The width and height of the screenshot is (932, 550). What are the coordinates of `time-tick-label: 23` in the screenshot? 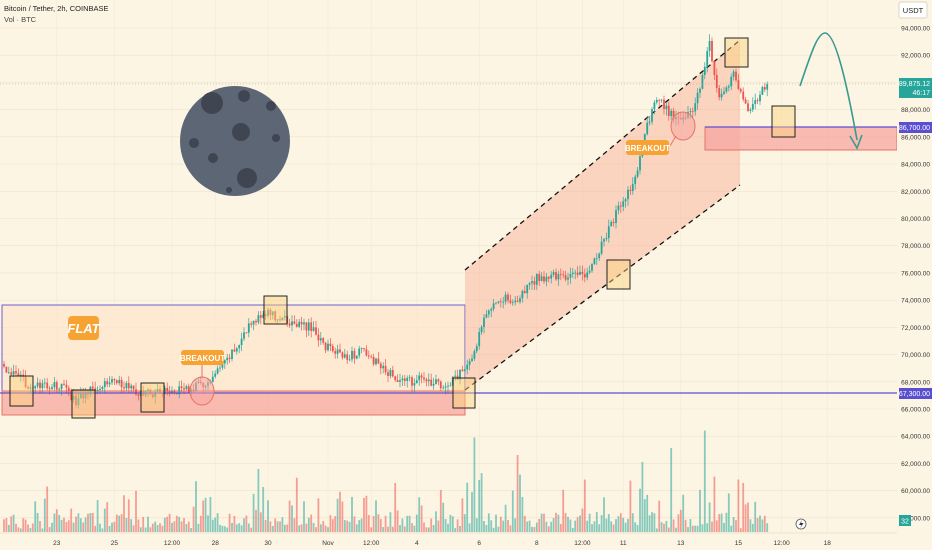 It's located at (57, 543).